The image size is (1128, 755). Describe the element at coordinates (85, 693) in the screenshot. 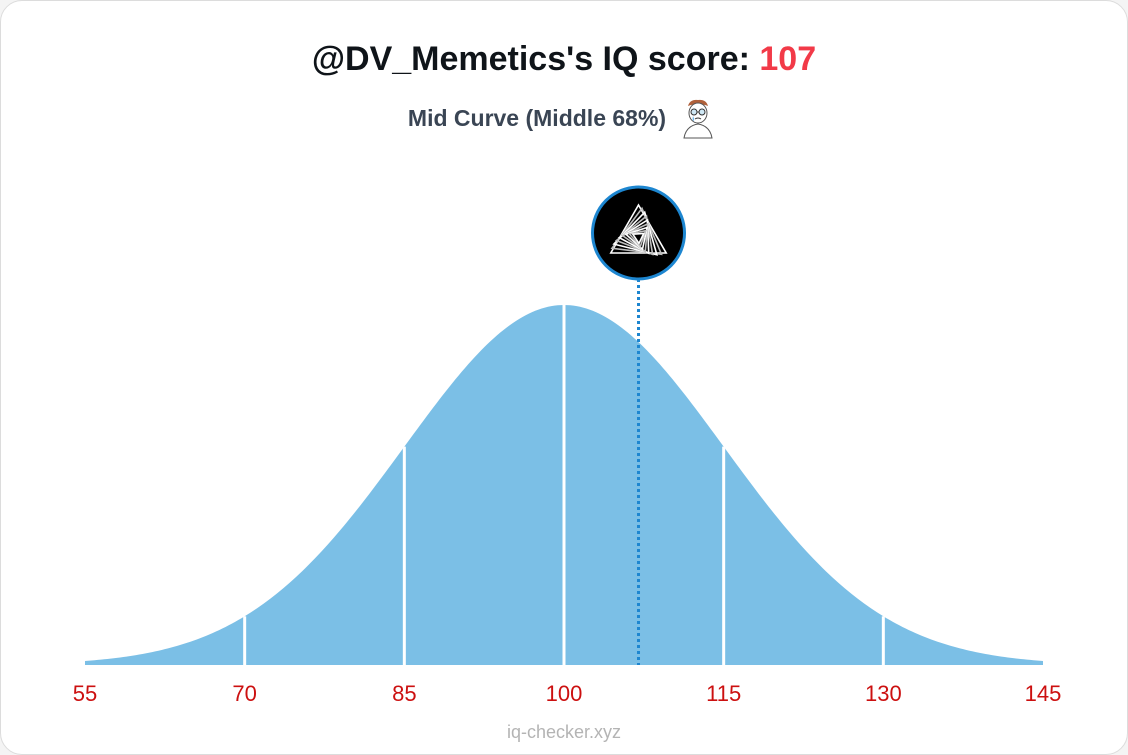

I see `tick-label-55: 55` at that location.